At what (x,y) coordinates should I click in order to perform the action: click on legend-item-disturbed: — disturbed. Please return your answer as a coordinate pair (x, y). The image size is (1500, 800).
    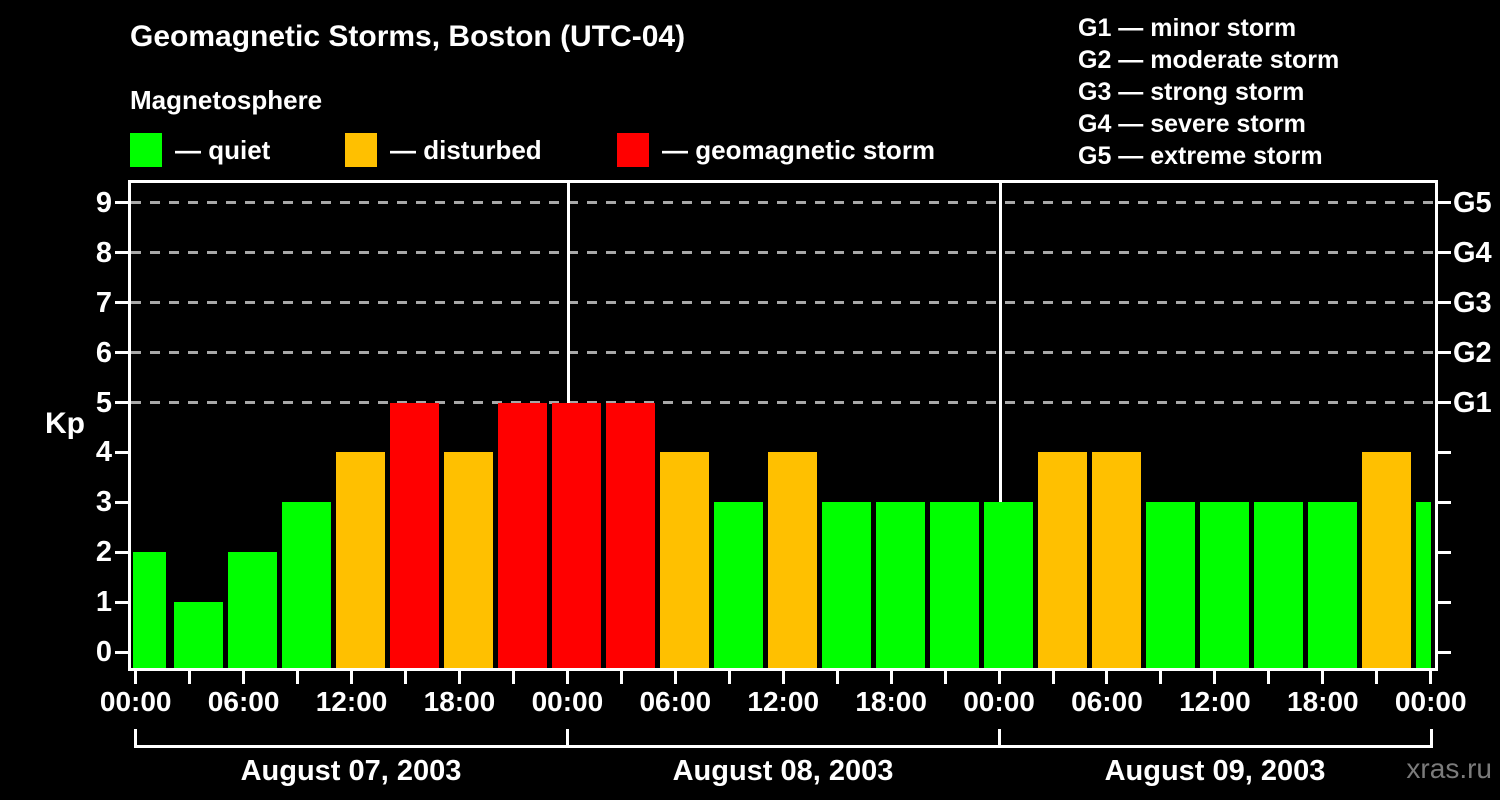
    Looking at the image, I should click on (443, 150).